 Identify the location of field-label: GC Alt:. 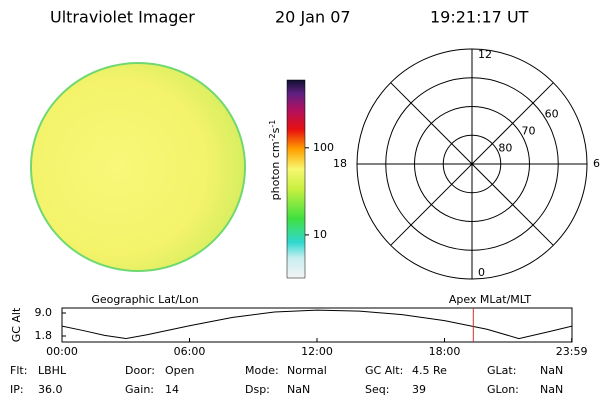
(384, 370).